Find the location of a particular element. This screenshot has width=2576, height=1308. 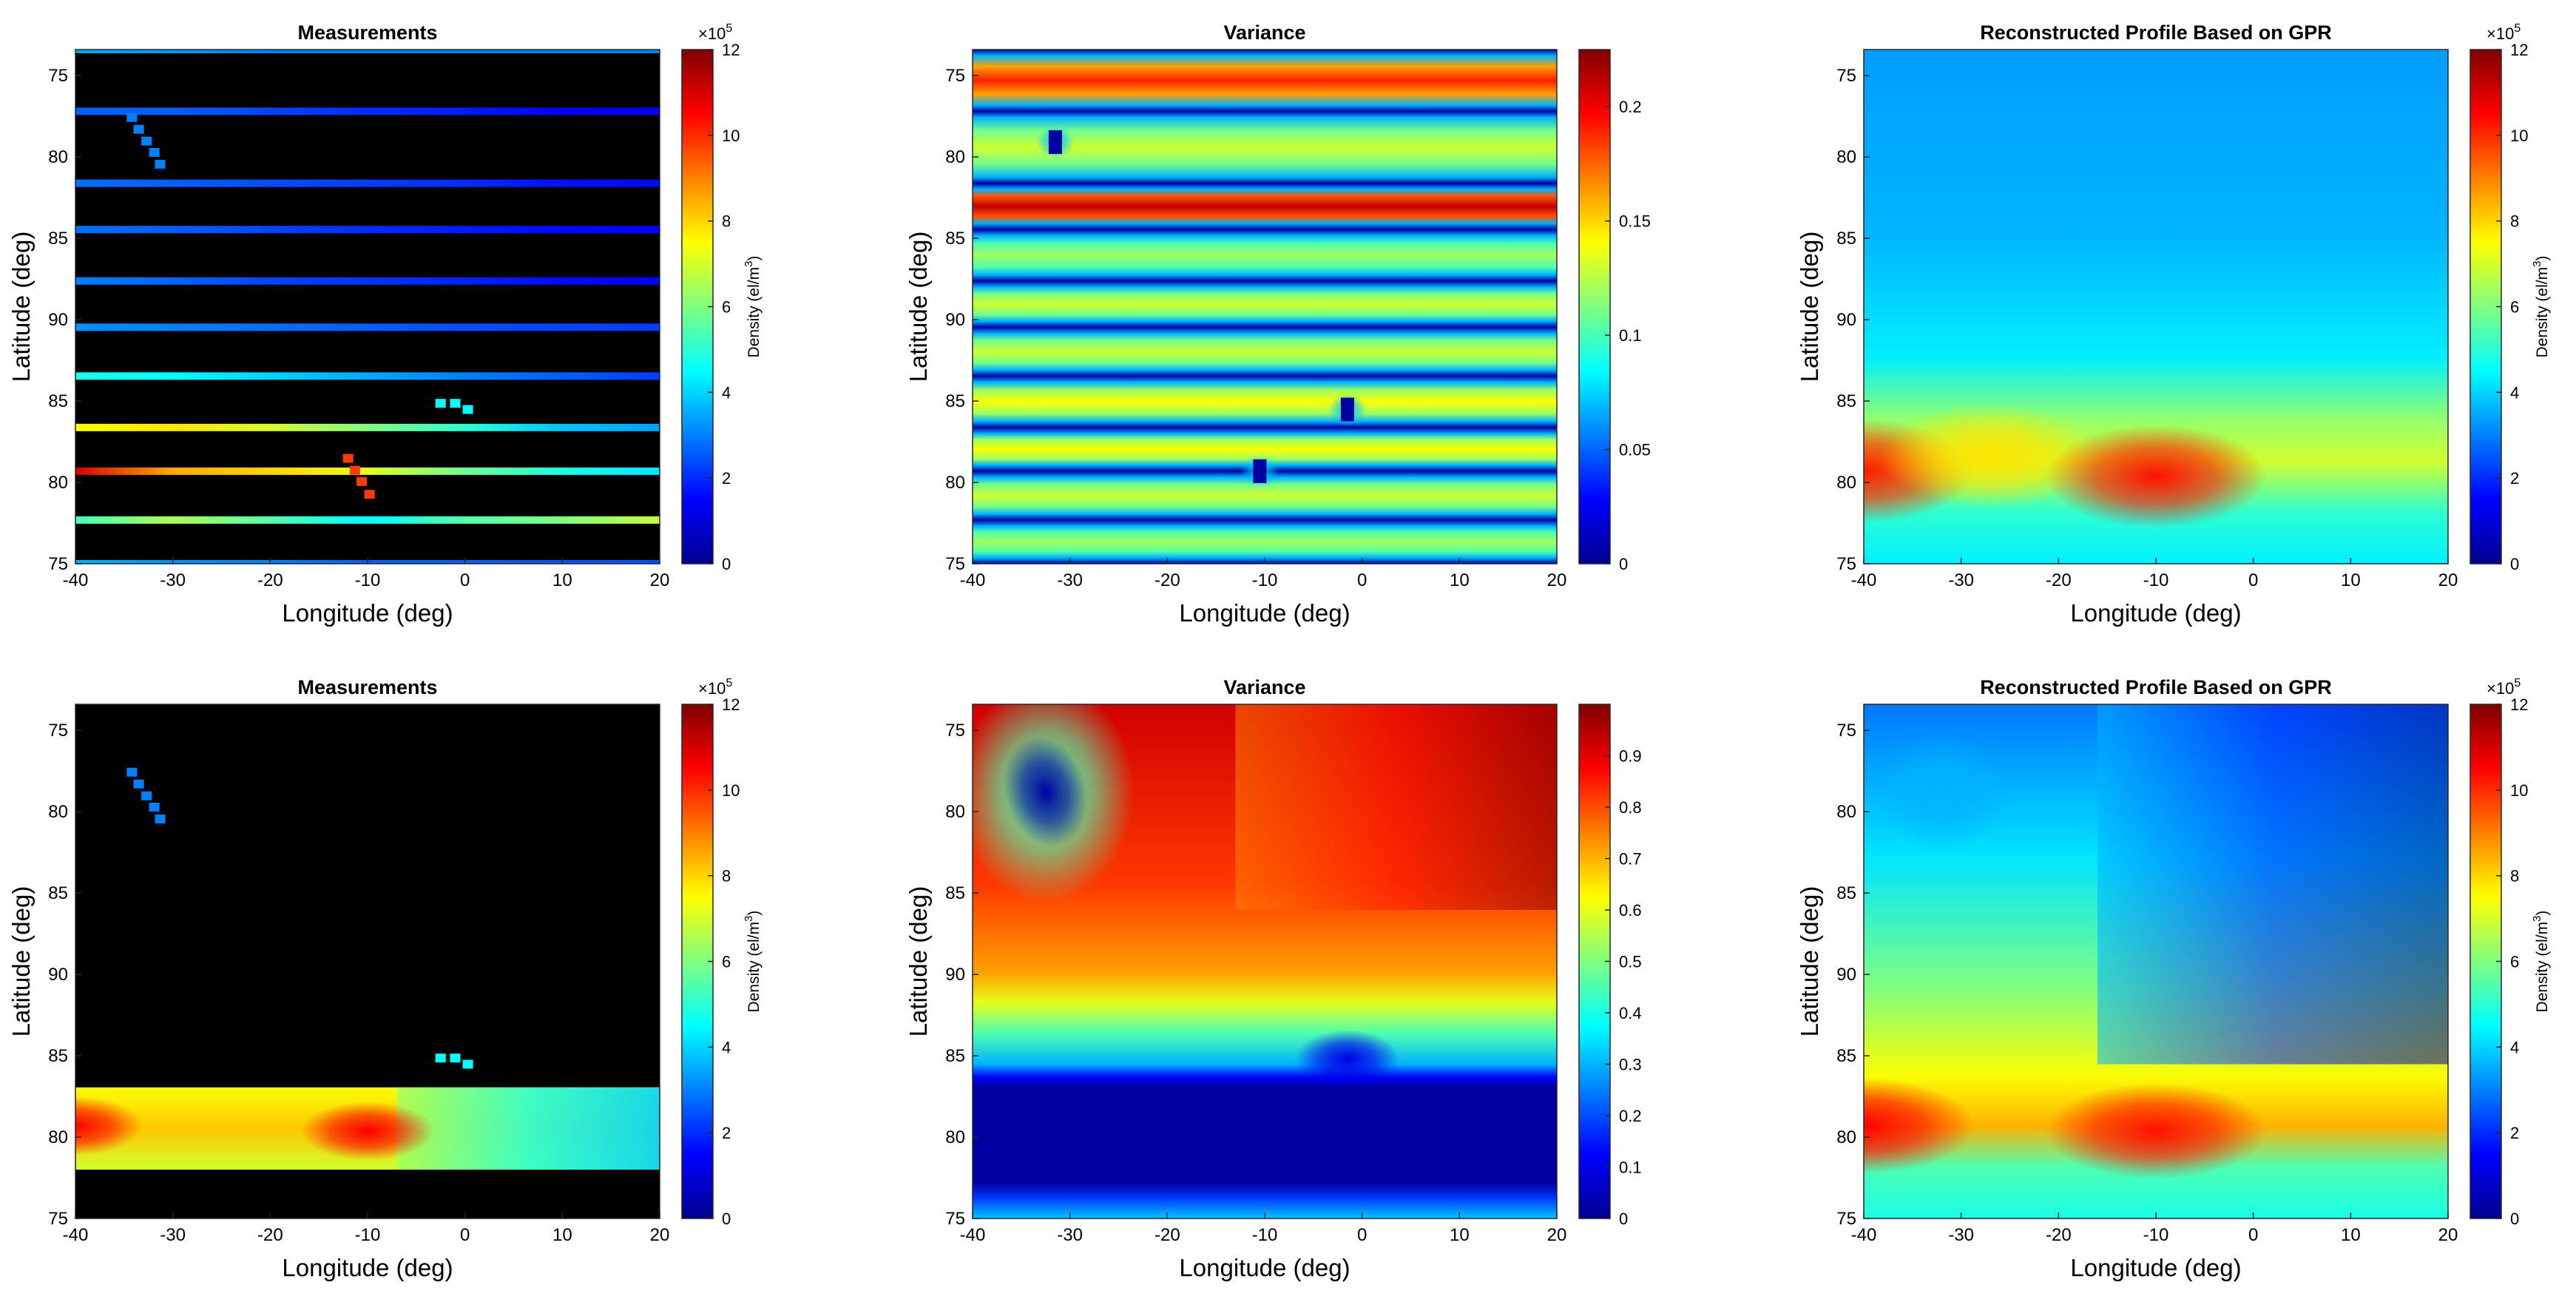

colorbar is located at coordinates (1594, 307).